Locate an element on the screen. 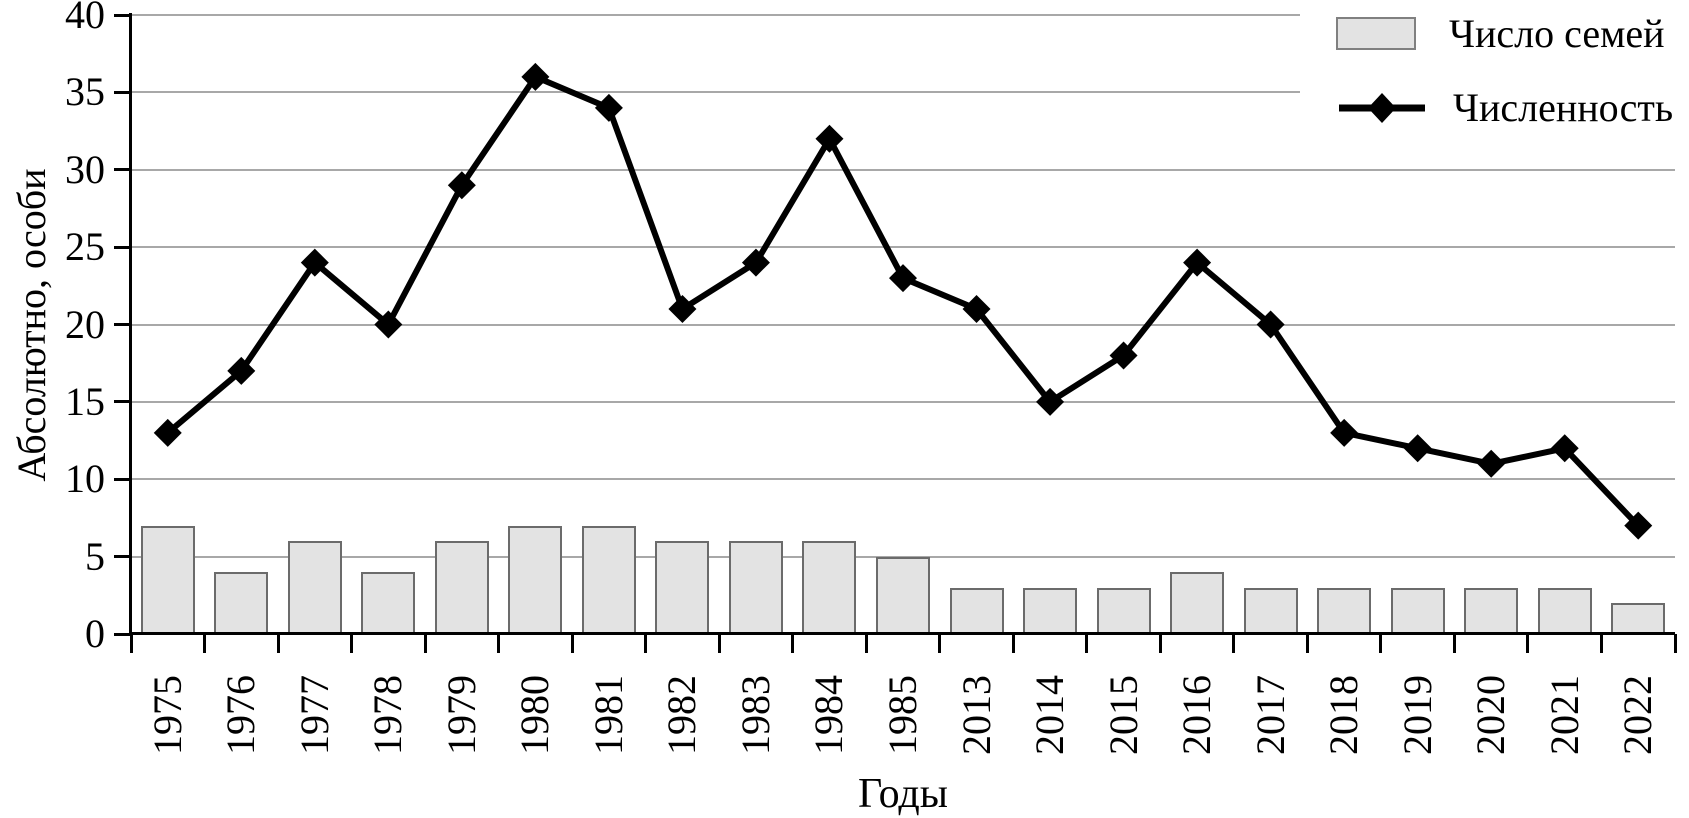 The width and height of the screenshot is (1689, 818). x-tick-label-2022: 2022 is located at coordinates (1638, 715).